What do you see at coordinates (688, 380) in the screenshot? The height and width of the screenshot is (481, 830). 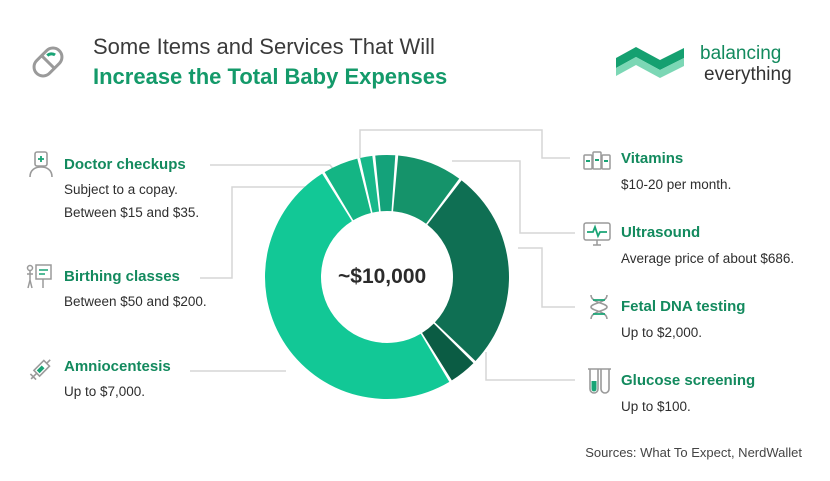 I see `item-label-glucose-screening: Glucose screening` at bounding box center [688, 380].